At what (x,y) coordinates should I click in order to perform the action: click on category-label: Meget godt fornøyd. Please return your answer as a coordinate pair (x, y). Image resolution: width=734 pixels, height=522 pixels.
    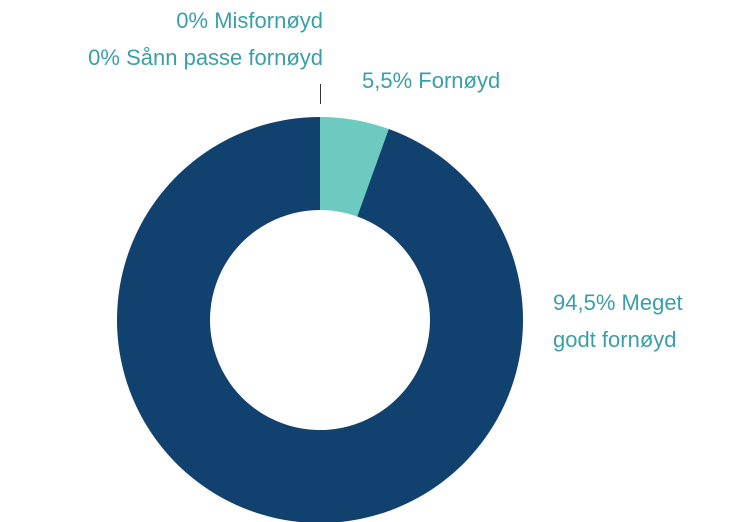
    Looking at the image, I should click on (618, 321).